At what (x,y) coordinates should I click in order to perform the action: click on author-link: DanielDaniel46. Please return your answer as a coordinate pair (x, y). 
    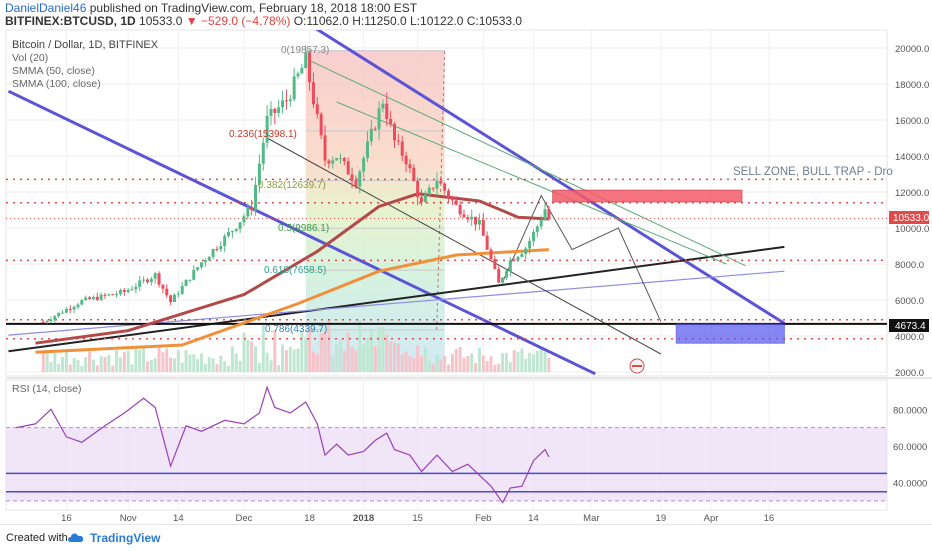
    Looking at the image, I should click on (46, 8).